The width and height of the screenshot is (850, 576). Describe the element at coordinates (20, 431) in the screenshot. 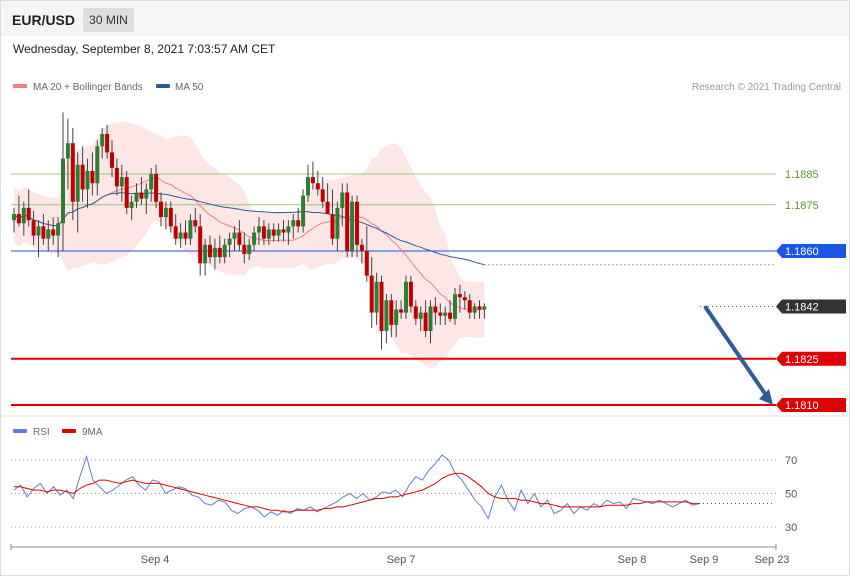

I see `rsi-legend-swatch` at that location.